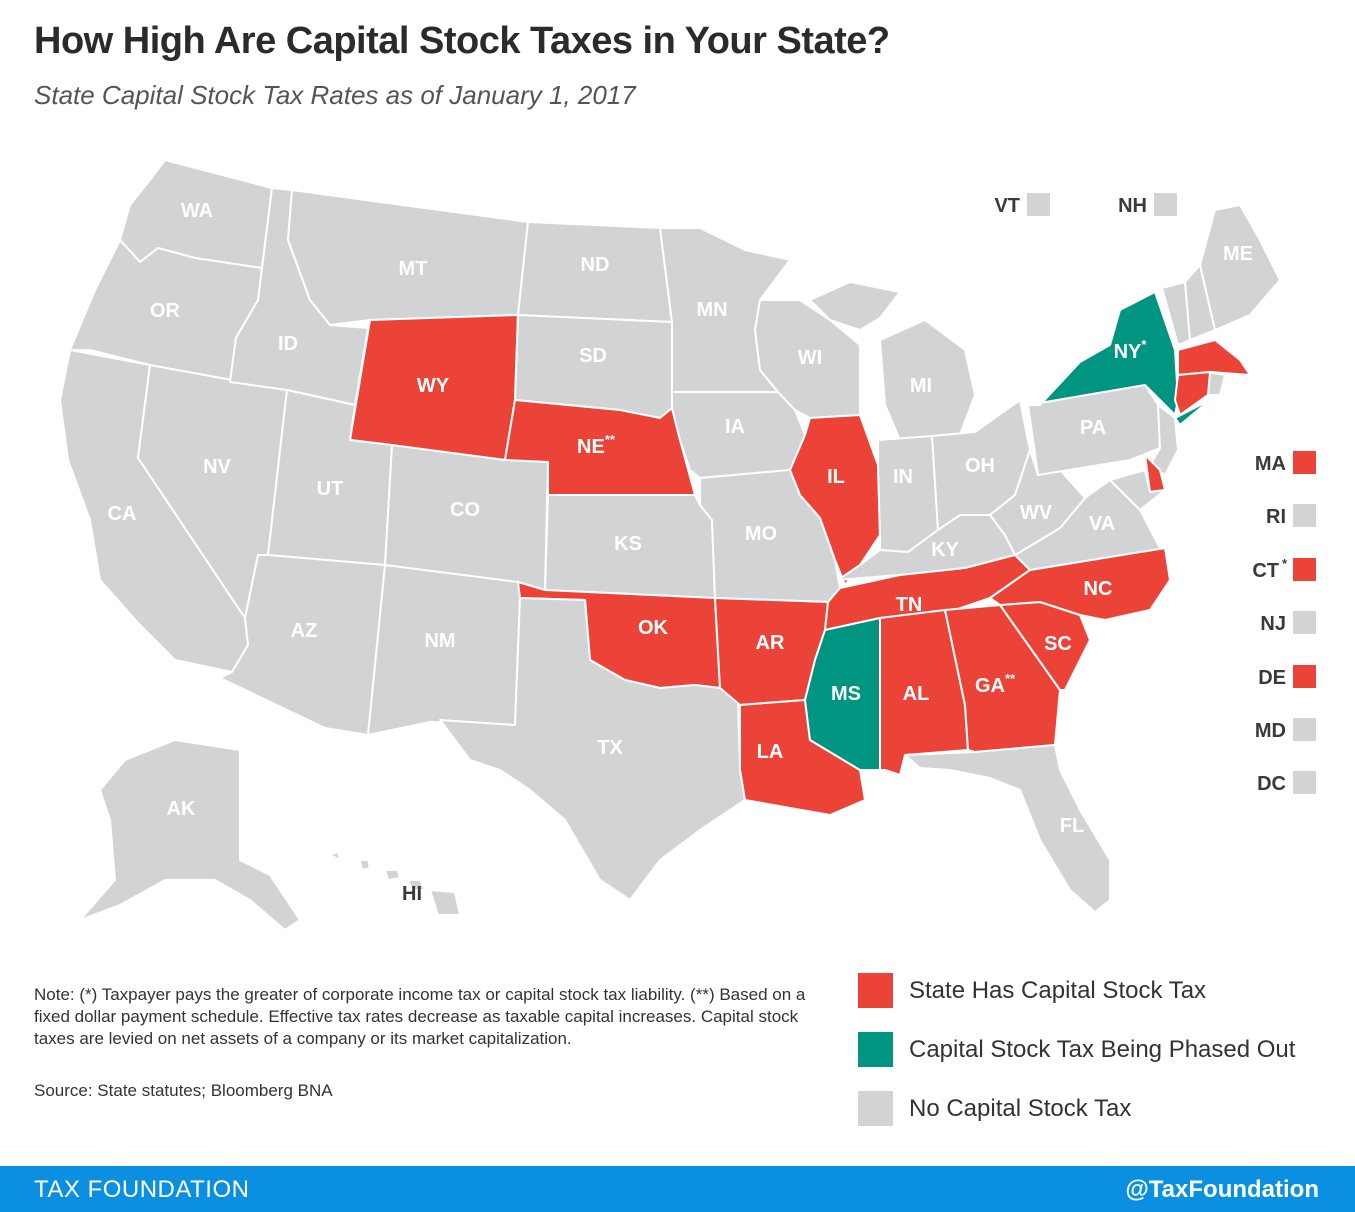 Image resolution: width=1355 pixels, height=1212 pixels. Describe the element at coordinates (735, 427) in the screenshot. I see `state-label-ia: IA` at that location.